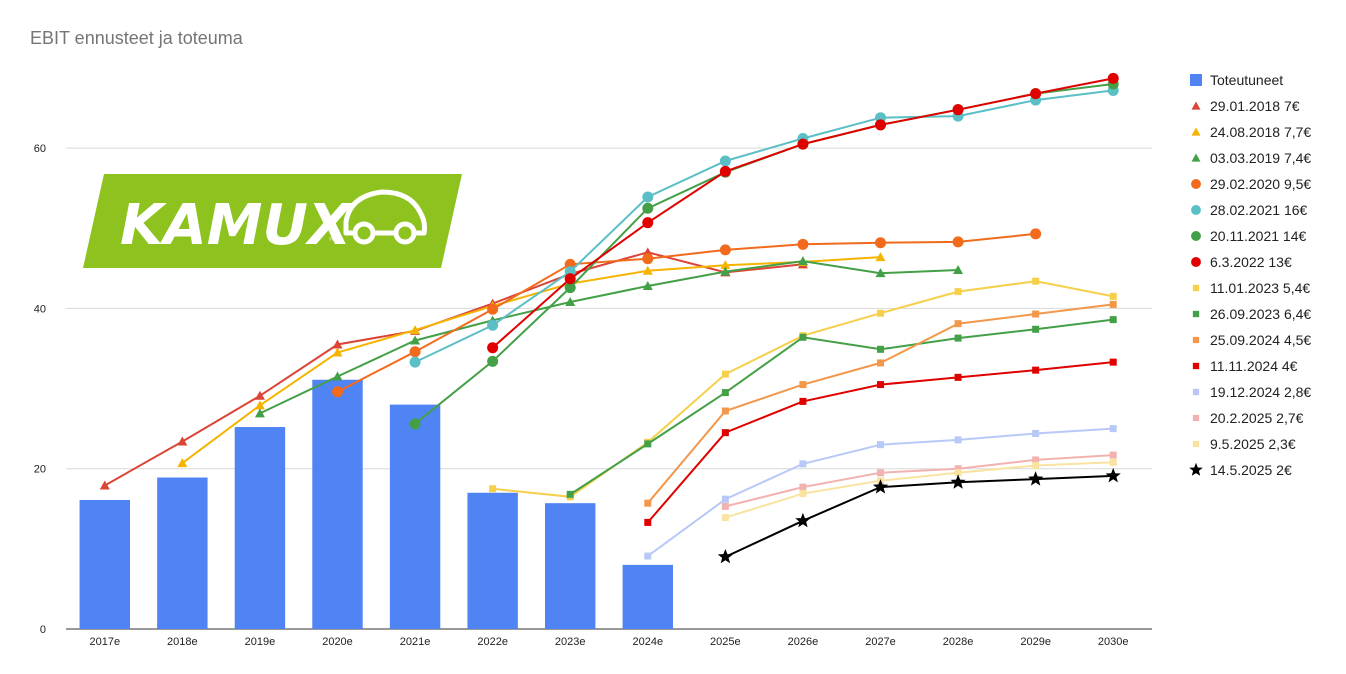 Image resolution: width=1346 pixels, height=674 pixels. Describe the element at coordinates (415, 642) in the screenshot. I see `x-tick-label: 2021e` at that location.